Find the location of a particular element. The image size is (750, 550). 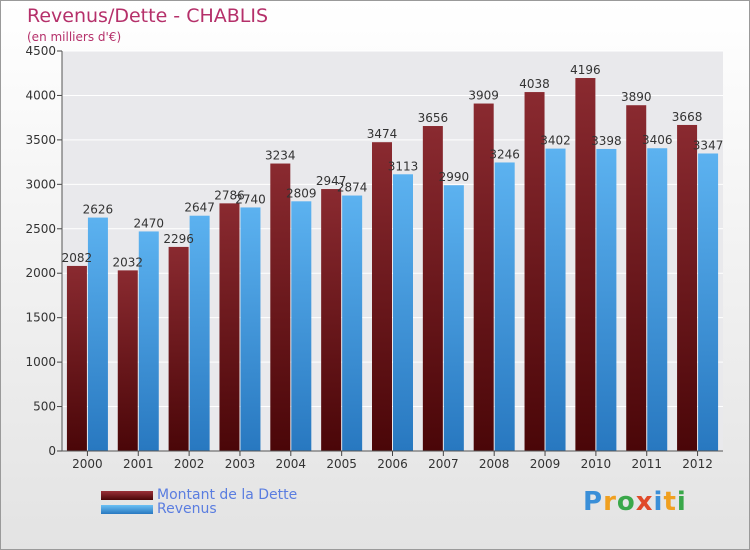

data-label: 3398 is located at coordinates (606, 141).